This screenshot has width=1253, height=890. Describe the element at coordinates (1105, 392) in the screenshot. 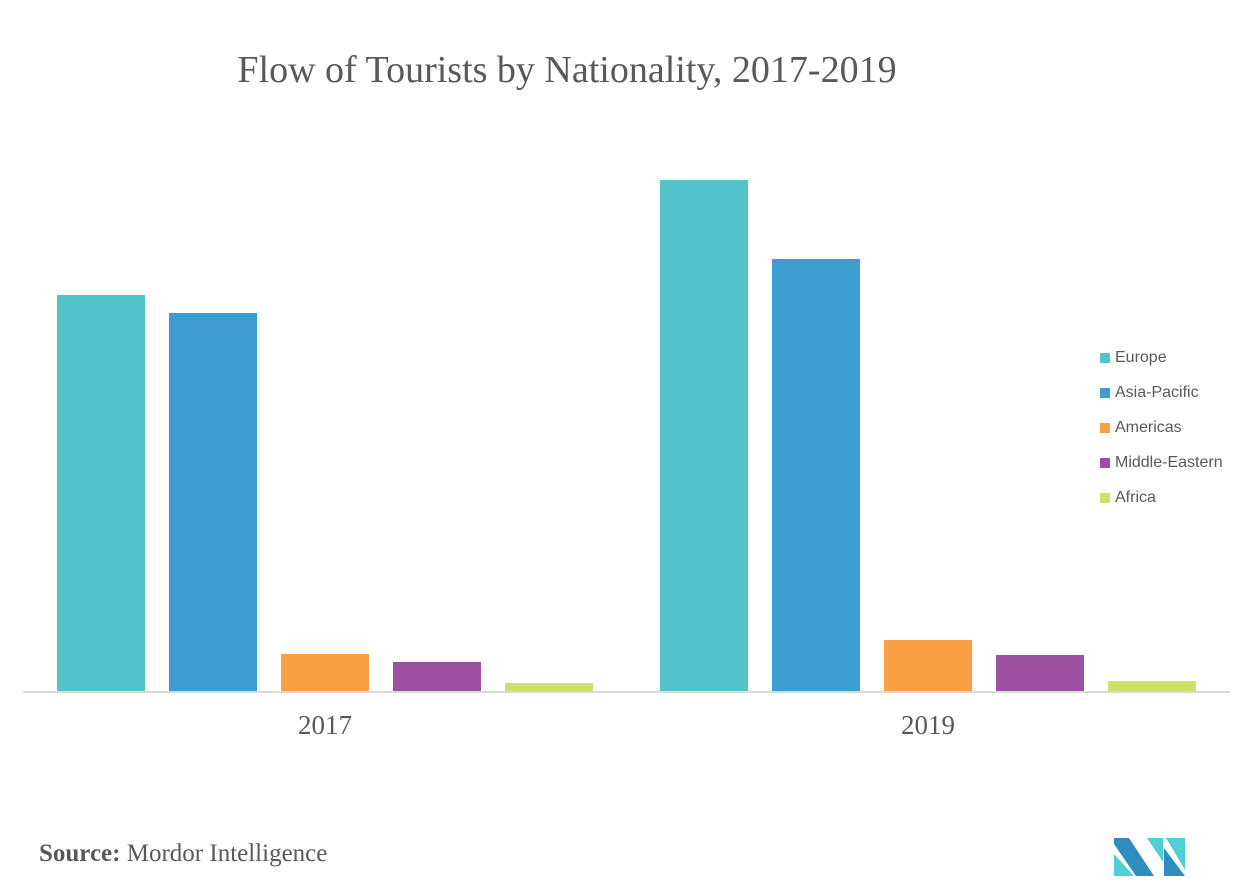

I see `legend-swatch-asia-pacific` at that location.